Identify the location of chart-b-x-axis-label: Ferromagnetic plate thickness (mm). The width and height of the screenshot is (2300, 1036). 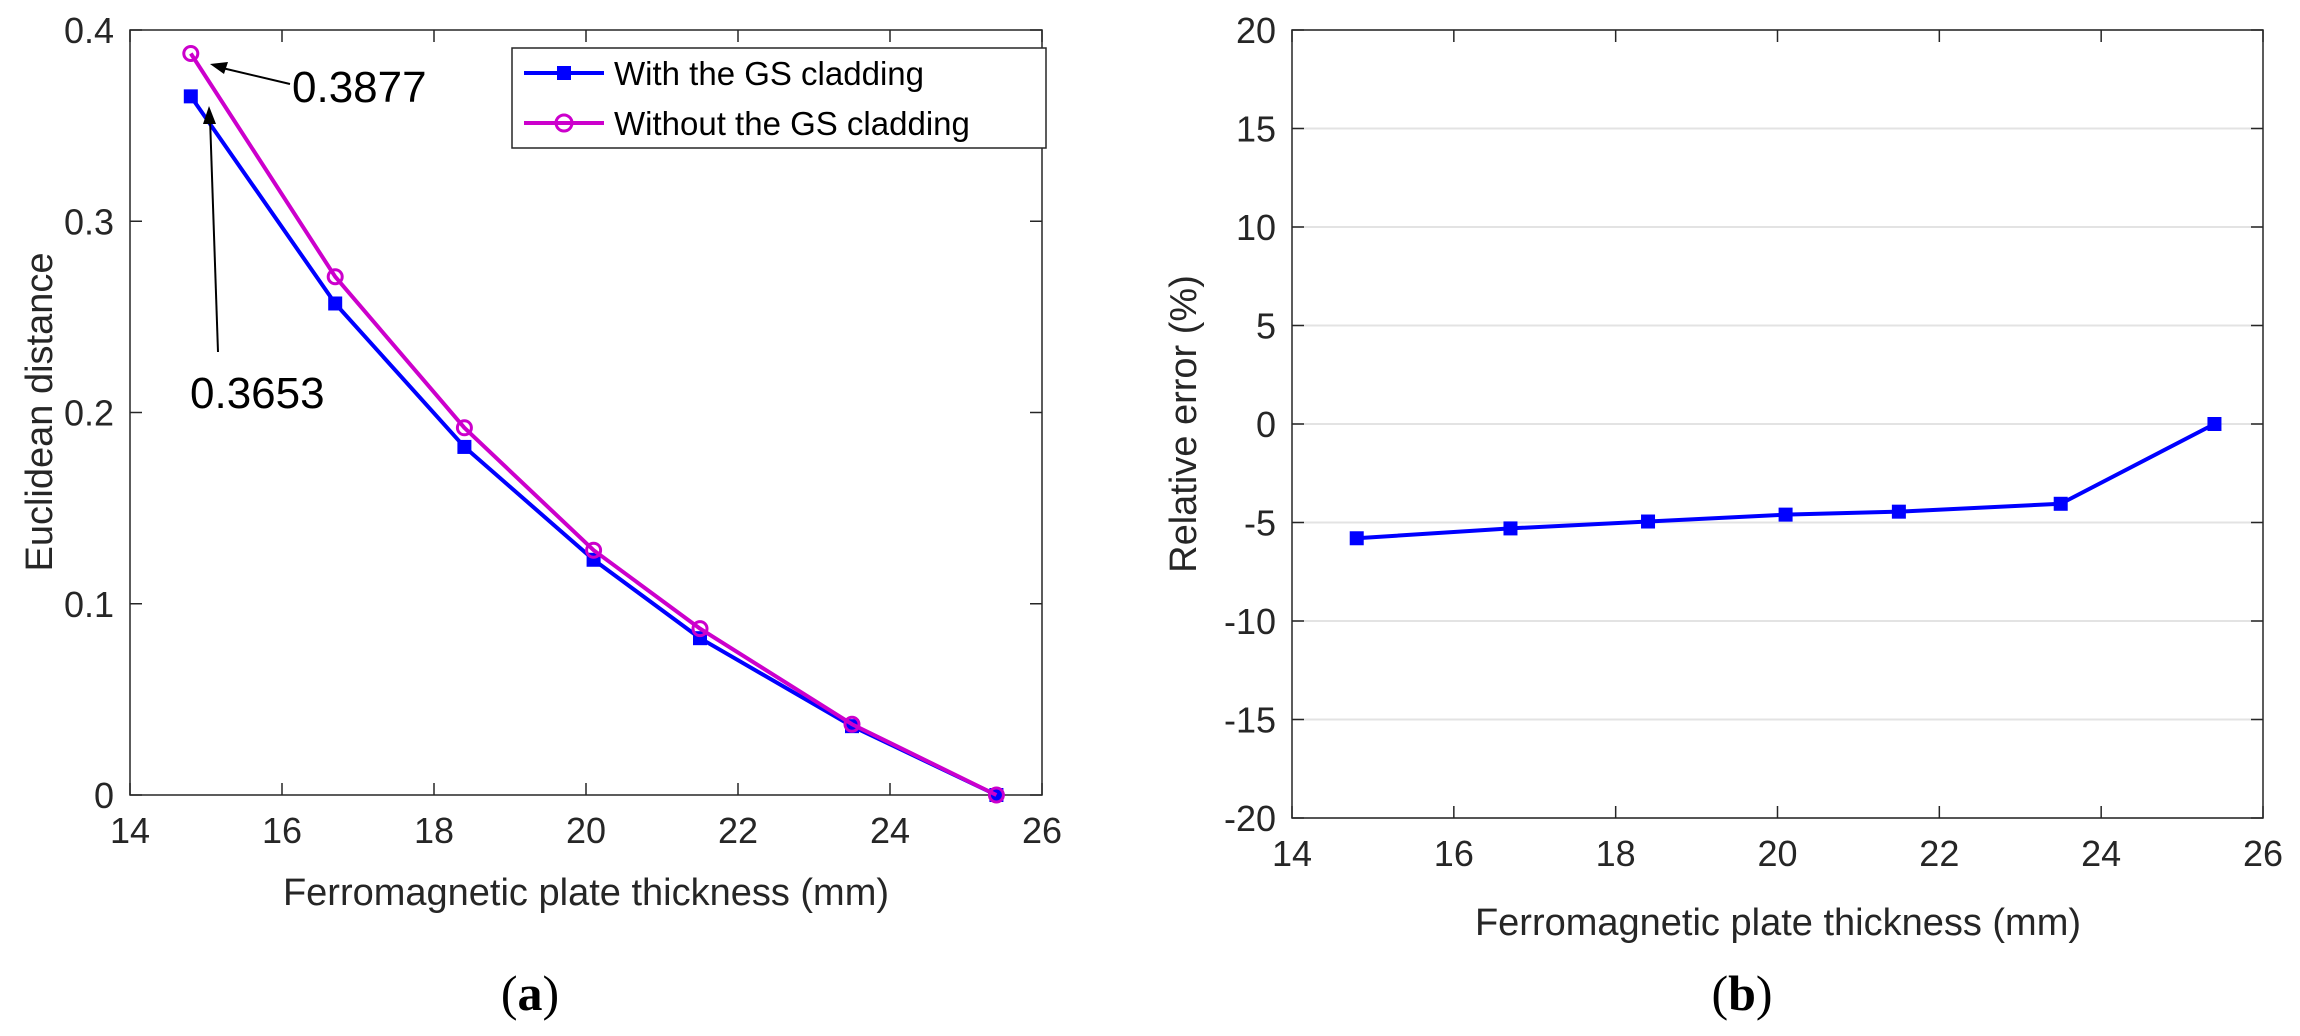
(1778, 923).